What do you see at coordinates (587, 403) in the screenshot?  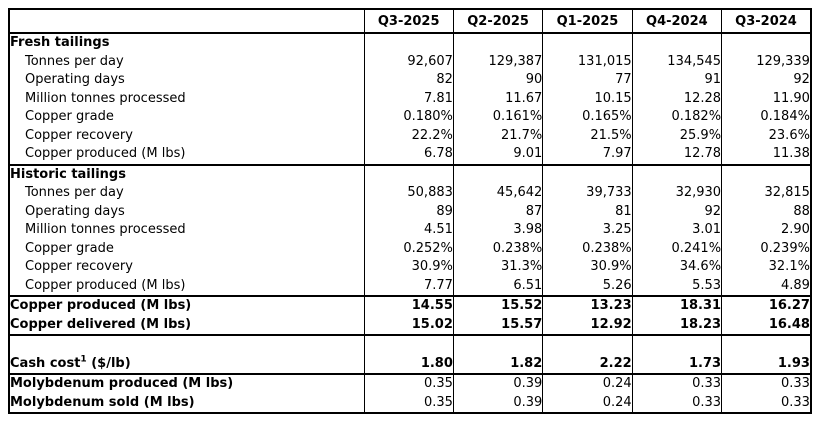 I see `value-cell: 0.24` at bounding box center [587, 403].